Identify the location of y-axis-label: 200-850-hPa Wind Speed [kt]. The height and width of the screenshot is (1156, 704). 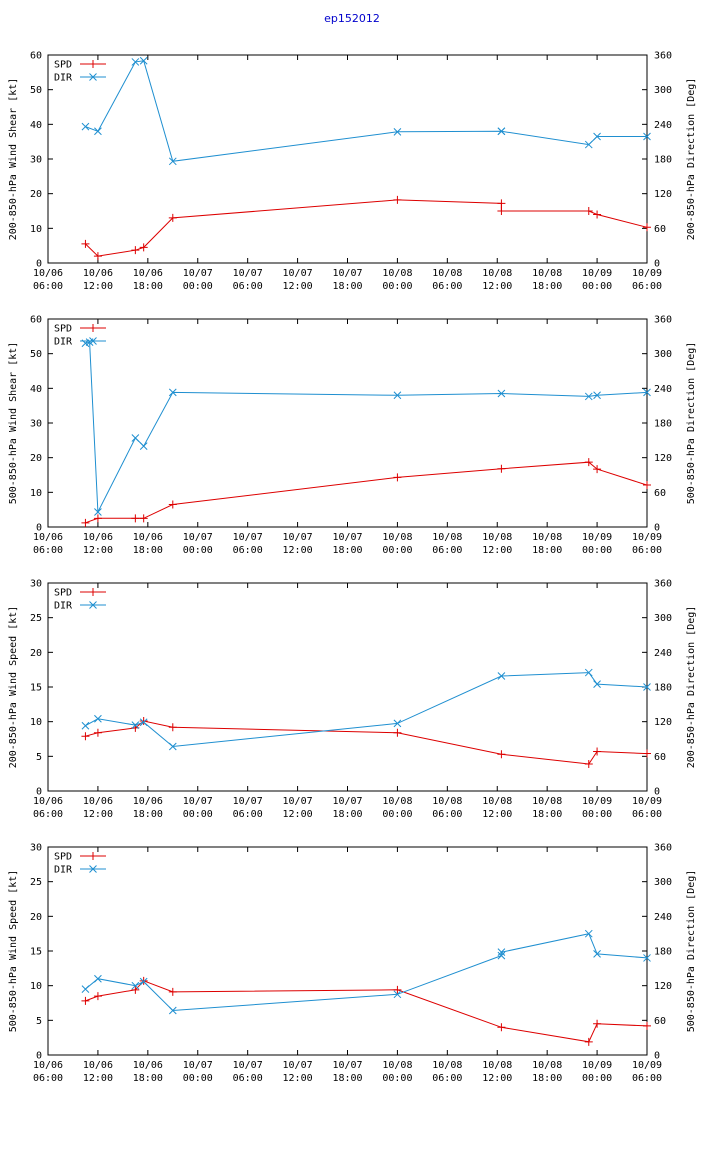
(13, 687).